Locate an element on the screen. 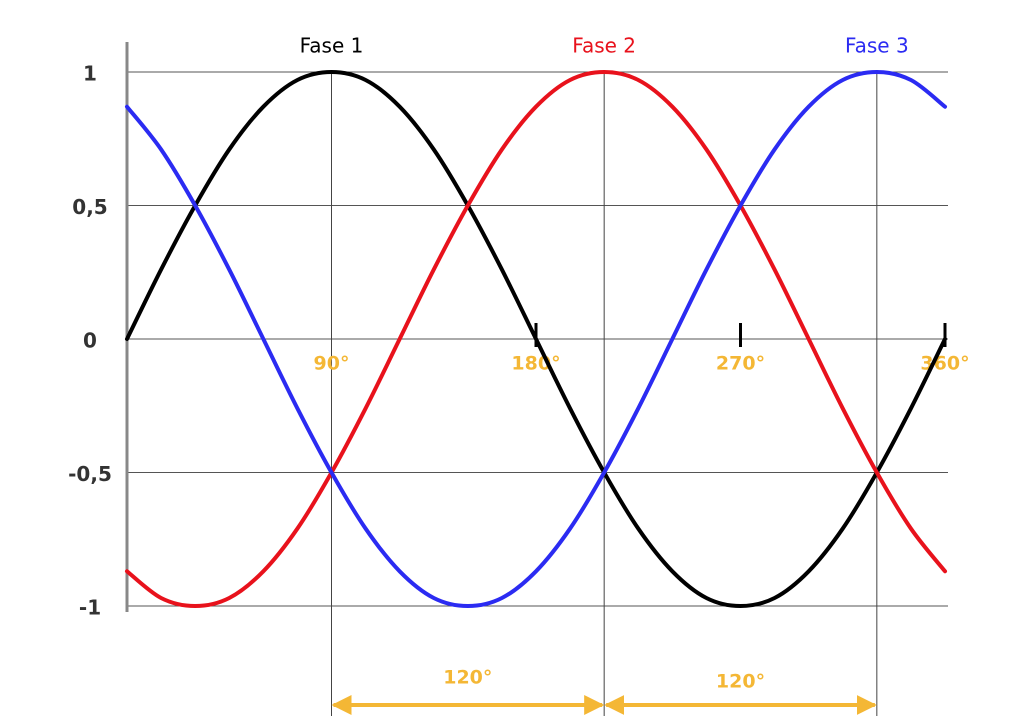 Image resolution: width=1024 pixels, height=724 pixels. legend-label: Fase 1 is located at coordinates (332, 46).